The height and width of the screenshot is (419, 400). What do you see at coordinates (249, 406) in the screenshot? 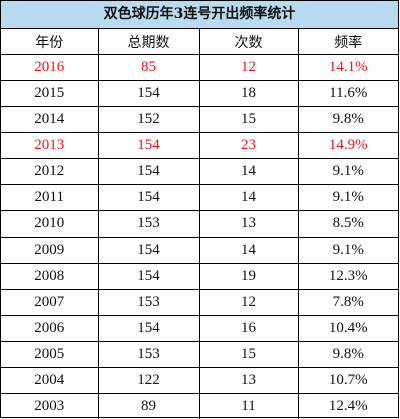
I see `cell-count: 11` at bounding box center [249, 406].